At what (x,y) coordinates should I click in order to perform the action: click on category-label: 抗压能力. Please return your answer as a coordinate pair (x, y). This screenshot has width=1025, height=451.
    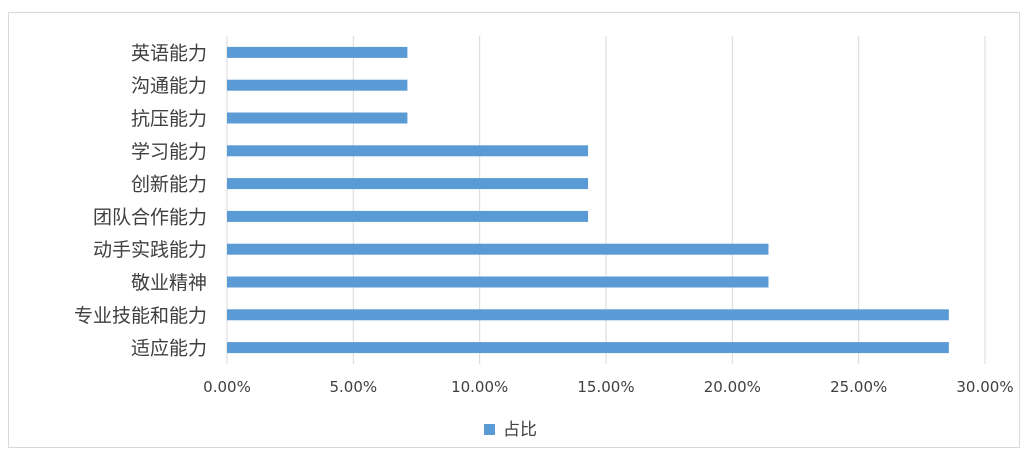
    Looking at the image, I should click on (169, 119).